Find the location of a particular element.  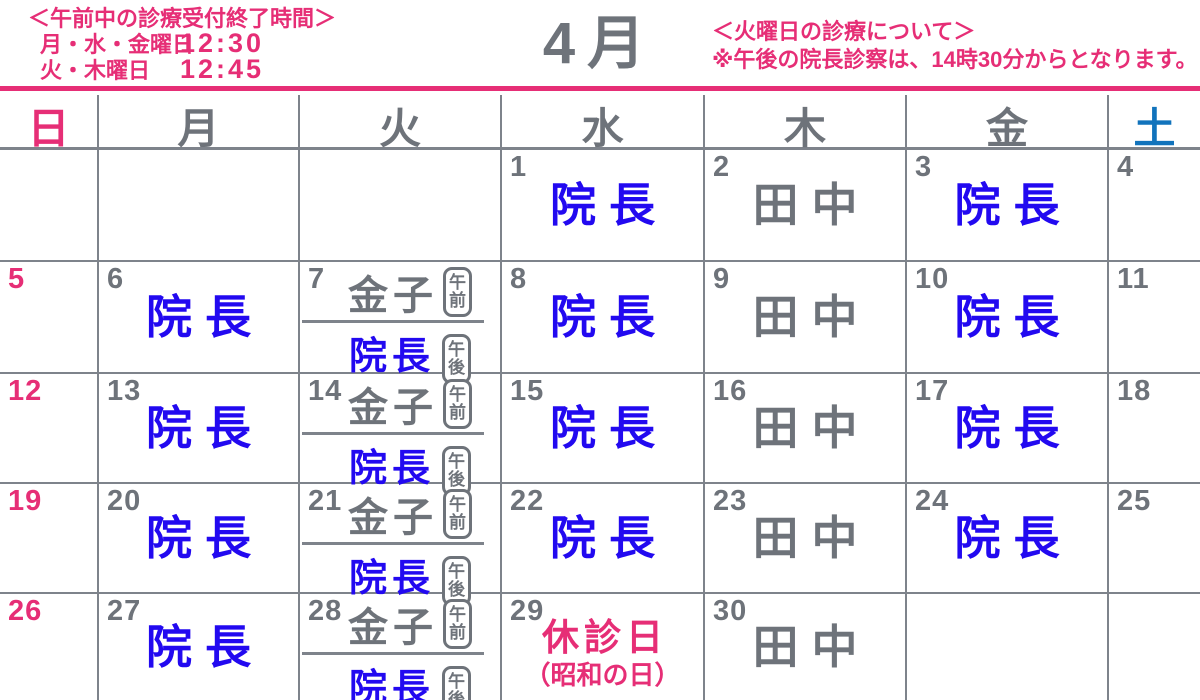

reception-time: 12:30 is located at coordinates (222, 43).